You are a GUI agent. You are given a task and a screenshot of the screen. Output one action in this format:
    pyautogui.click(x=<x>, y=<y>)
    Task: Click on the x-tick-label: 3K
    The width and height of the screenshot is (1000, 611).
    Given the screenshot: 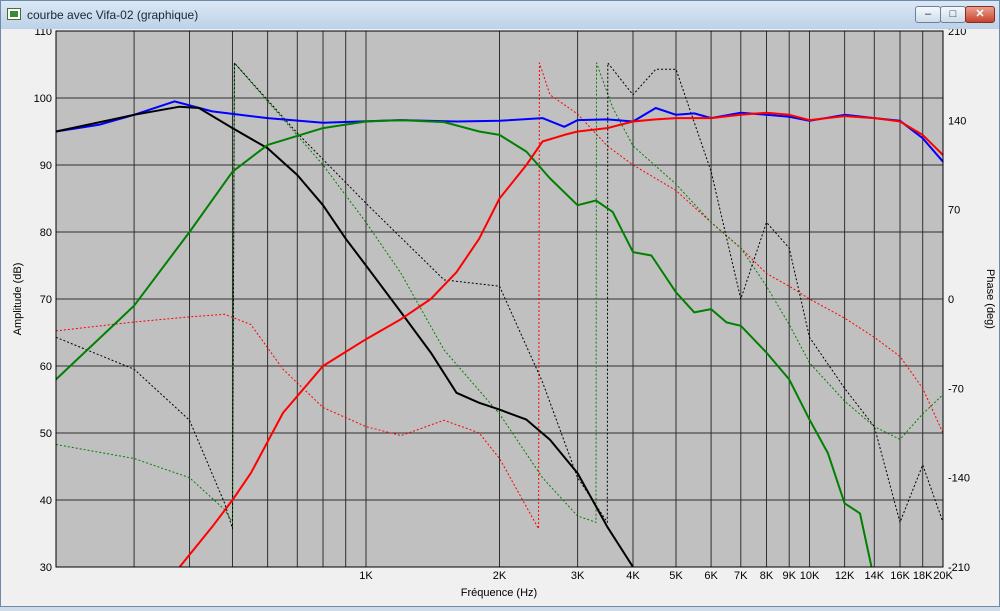 What is the action you would take?
    pyautogui.click(x=578, y=576)
    